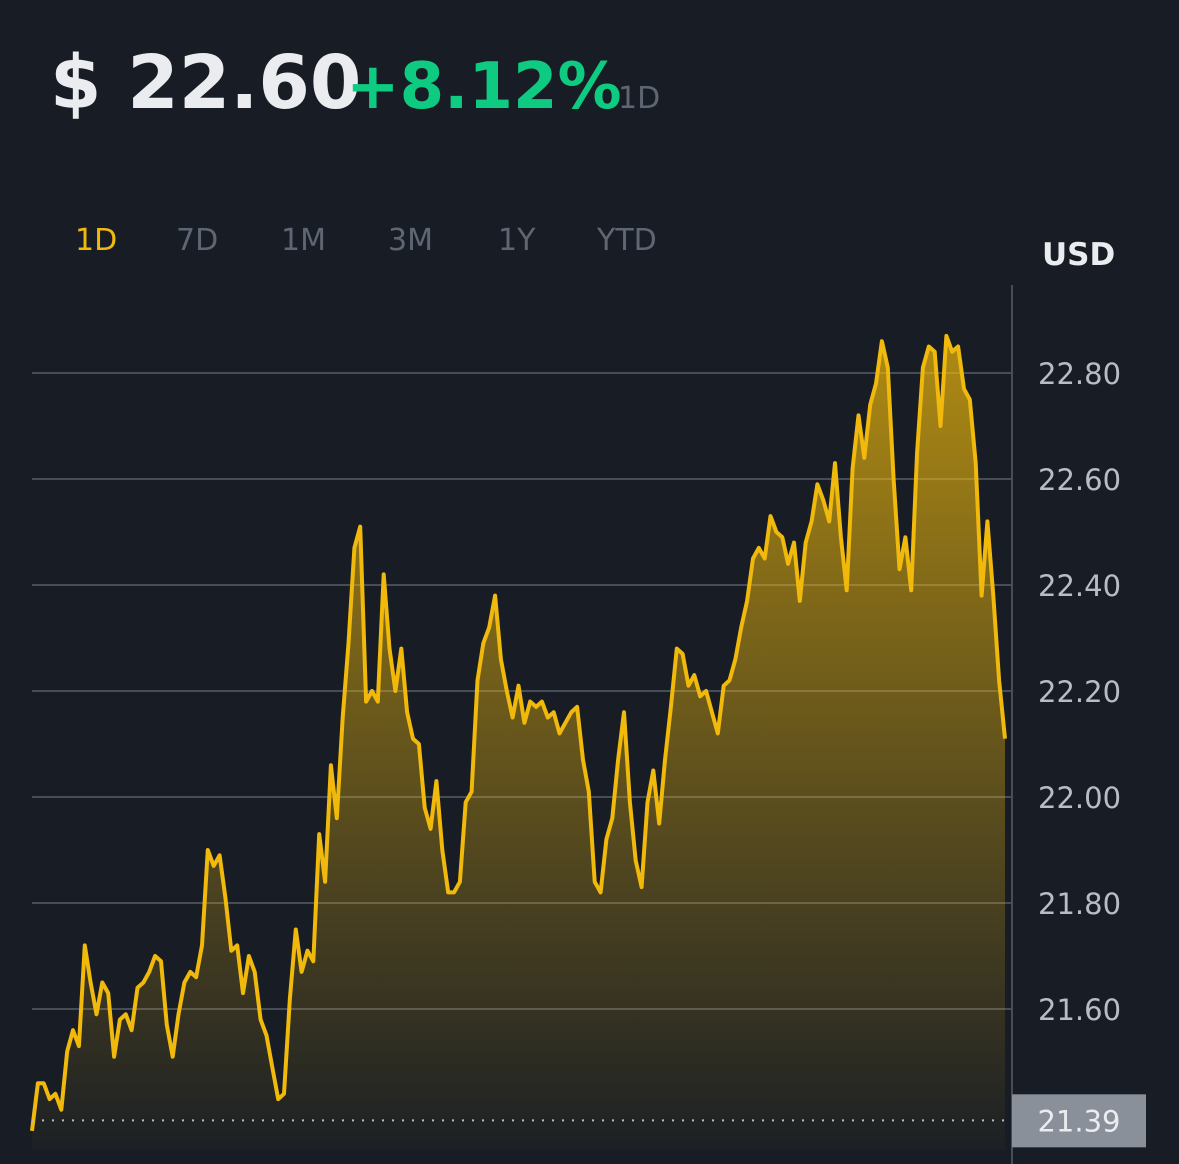  Describe the element at coordinates (484, 87) in the screenshot. I see `price-change: +8.12%` at that location.